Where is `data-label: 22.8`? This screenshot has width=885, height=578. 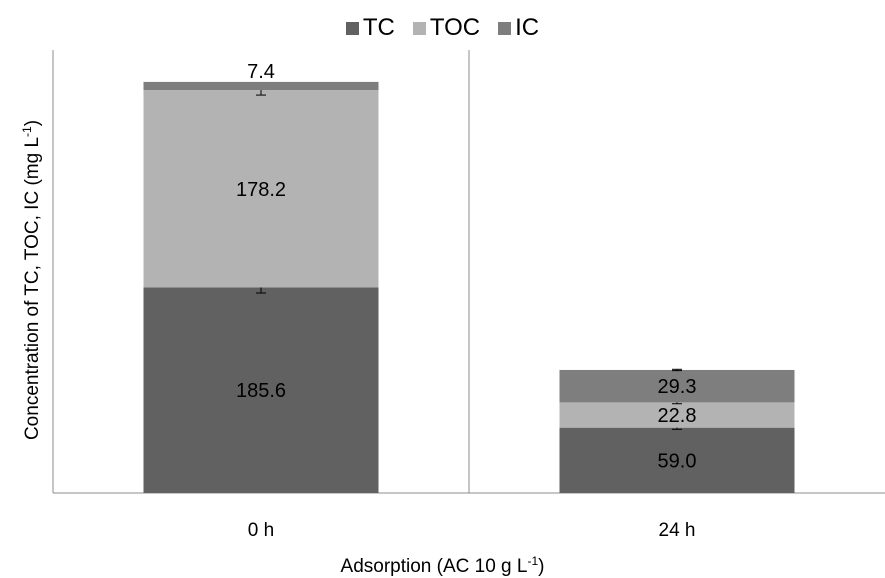
data-label: 22.8 is located at coordinates (677, 416).